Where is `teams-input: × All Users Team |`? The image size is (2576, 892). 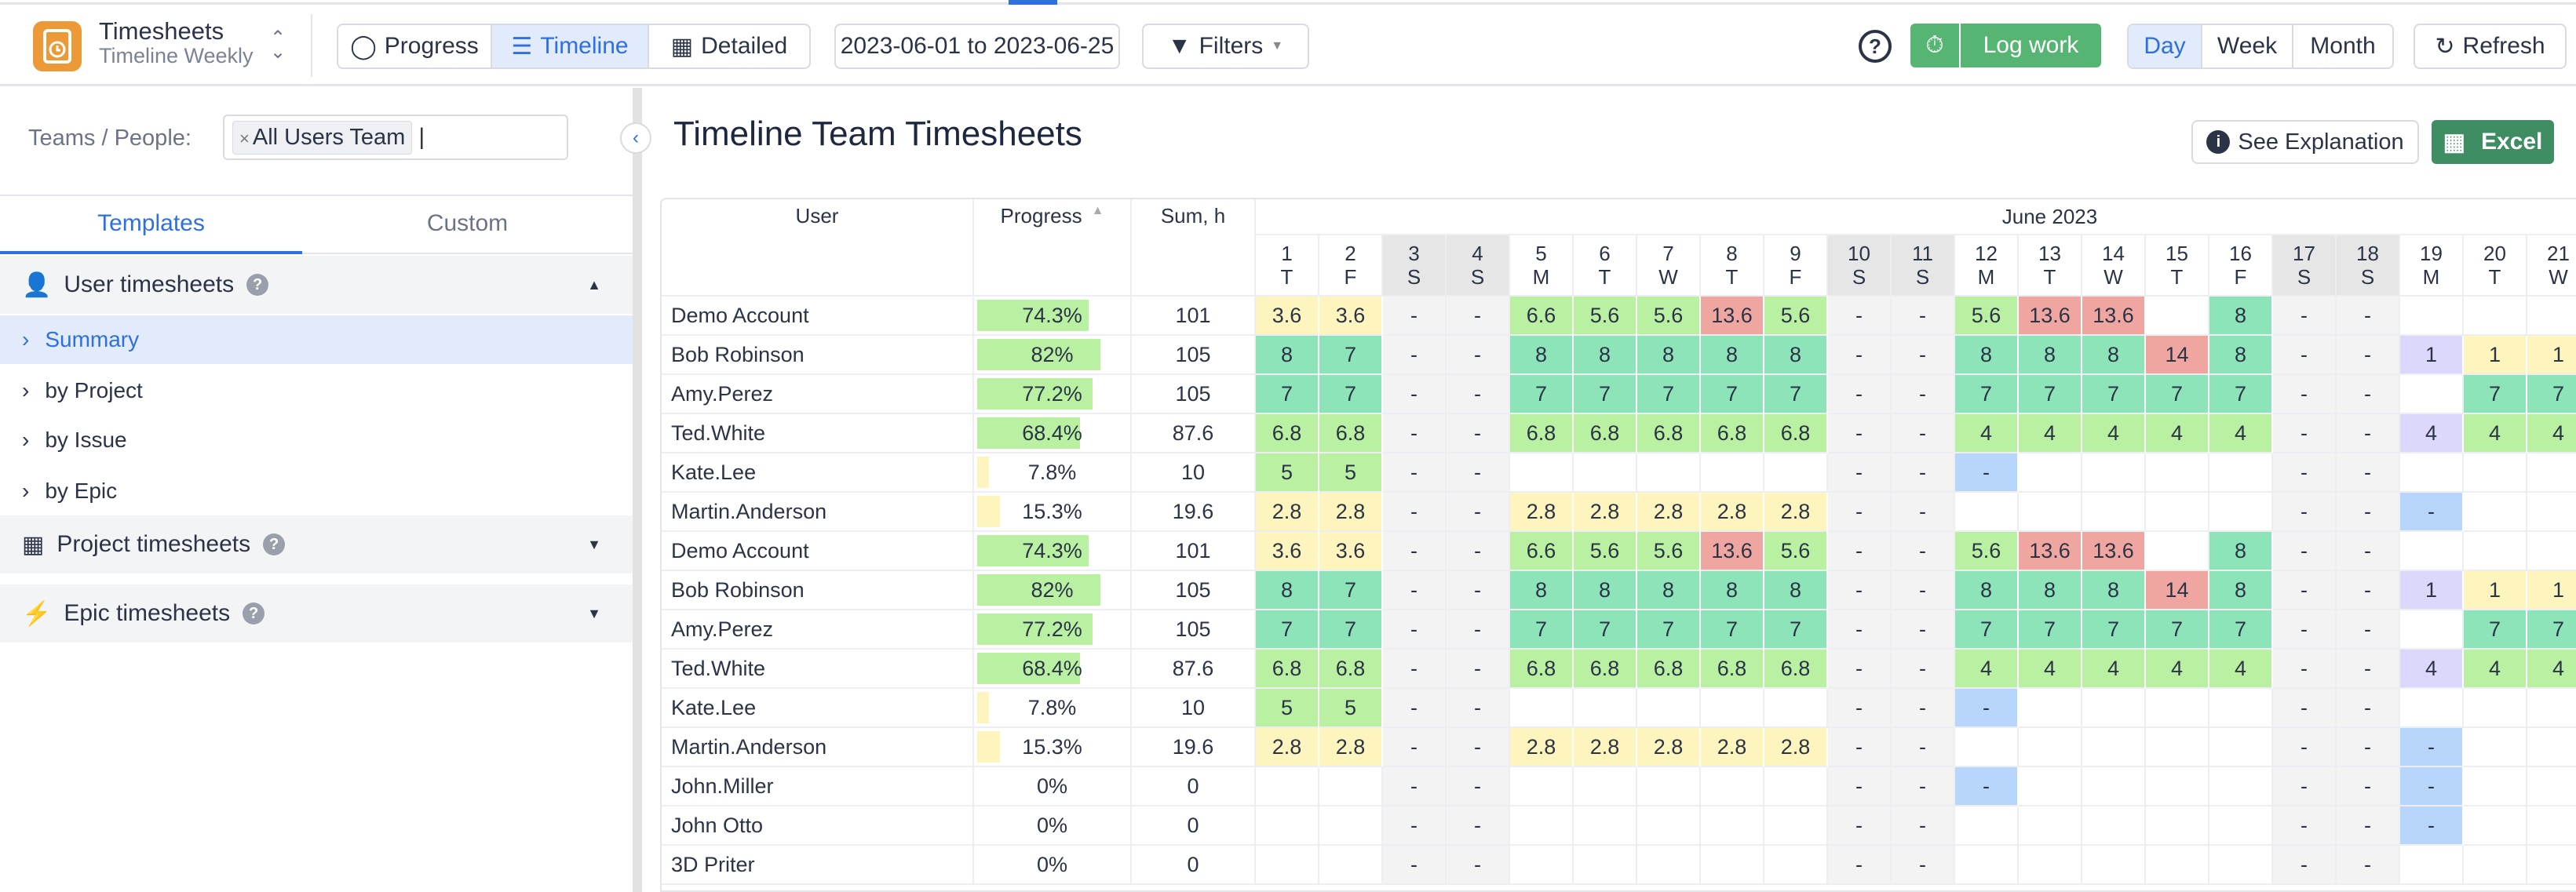
teams-input: × All Users Team | is located at coordinates (395, 137).